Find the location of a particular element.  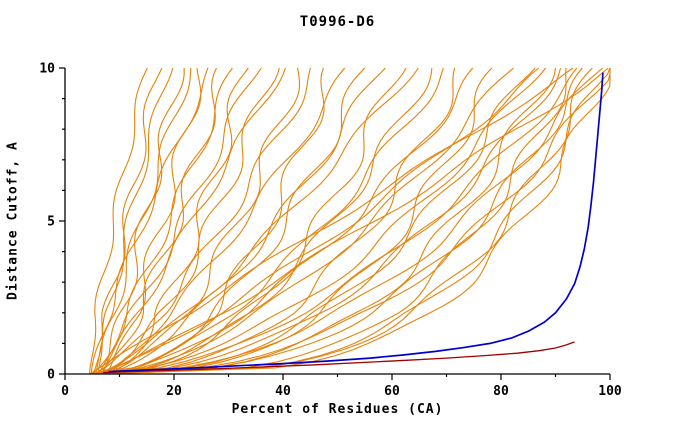

x-tick-label: 40 is located at coordinates (283, 391).